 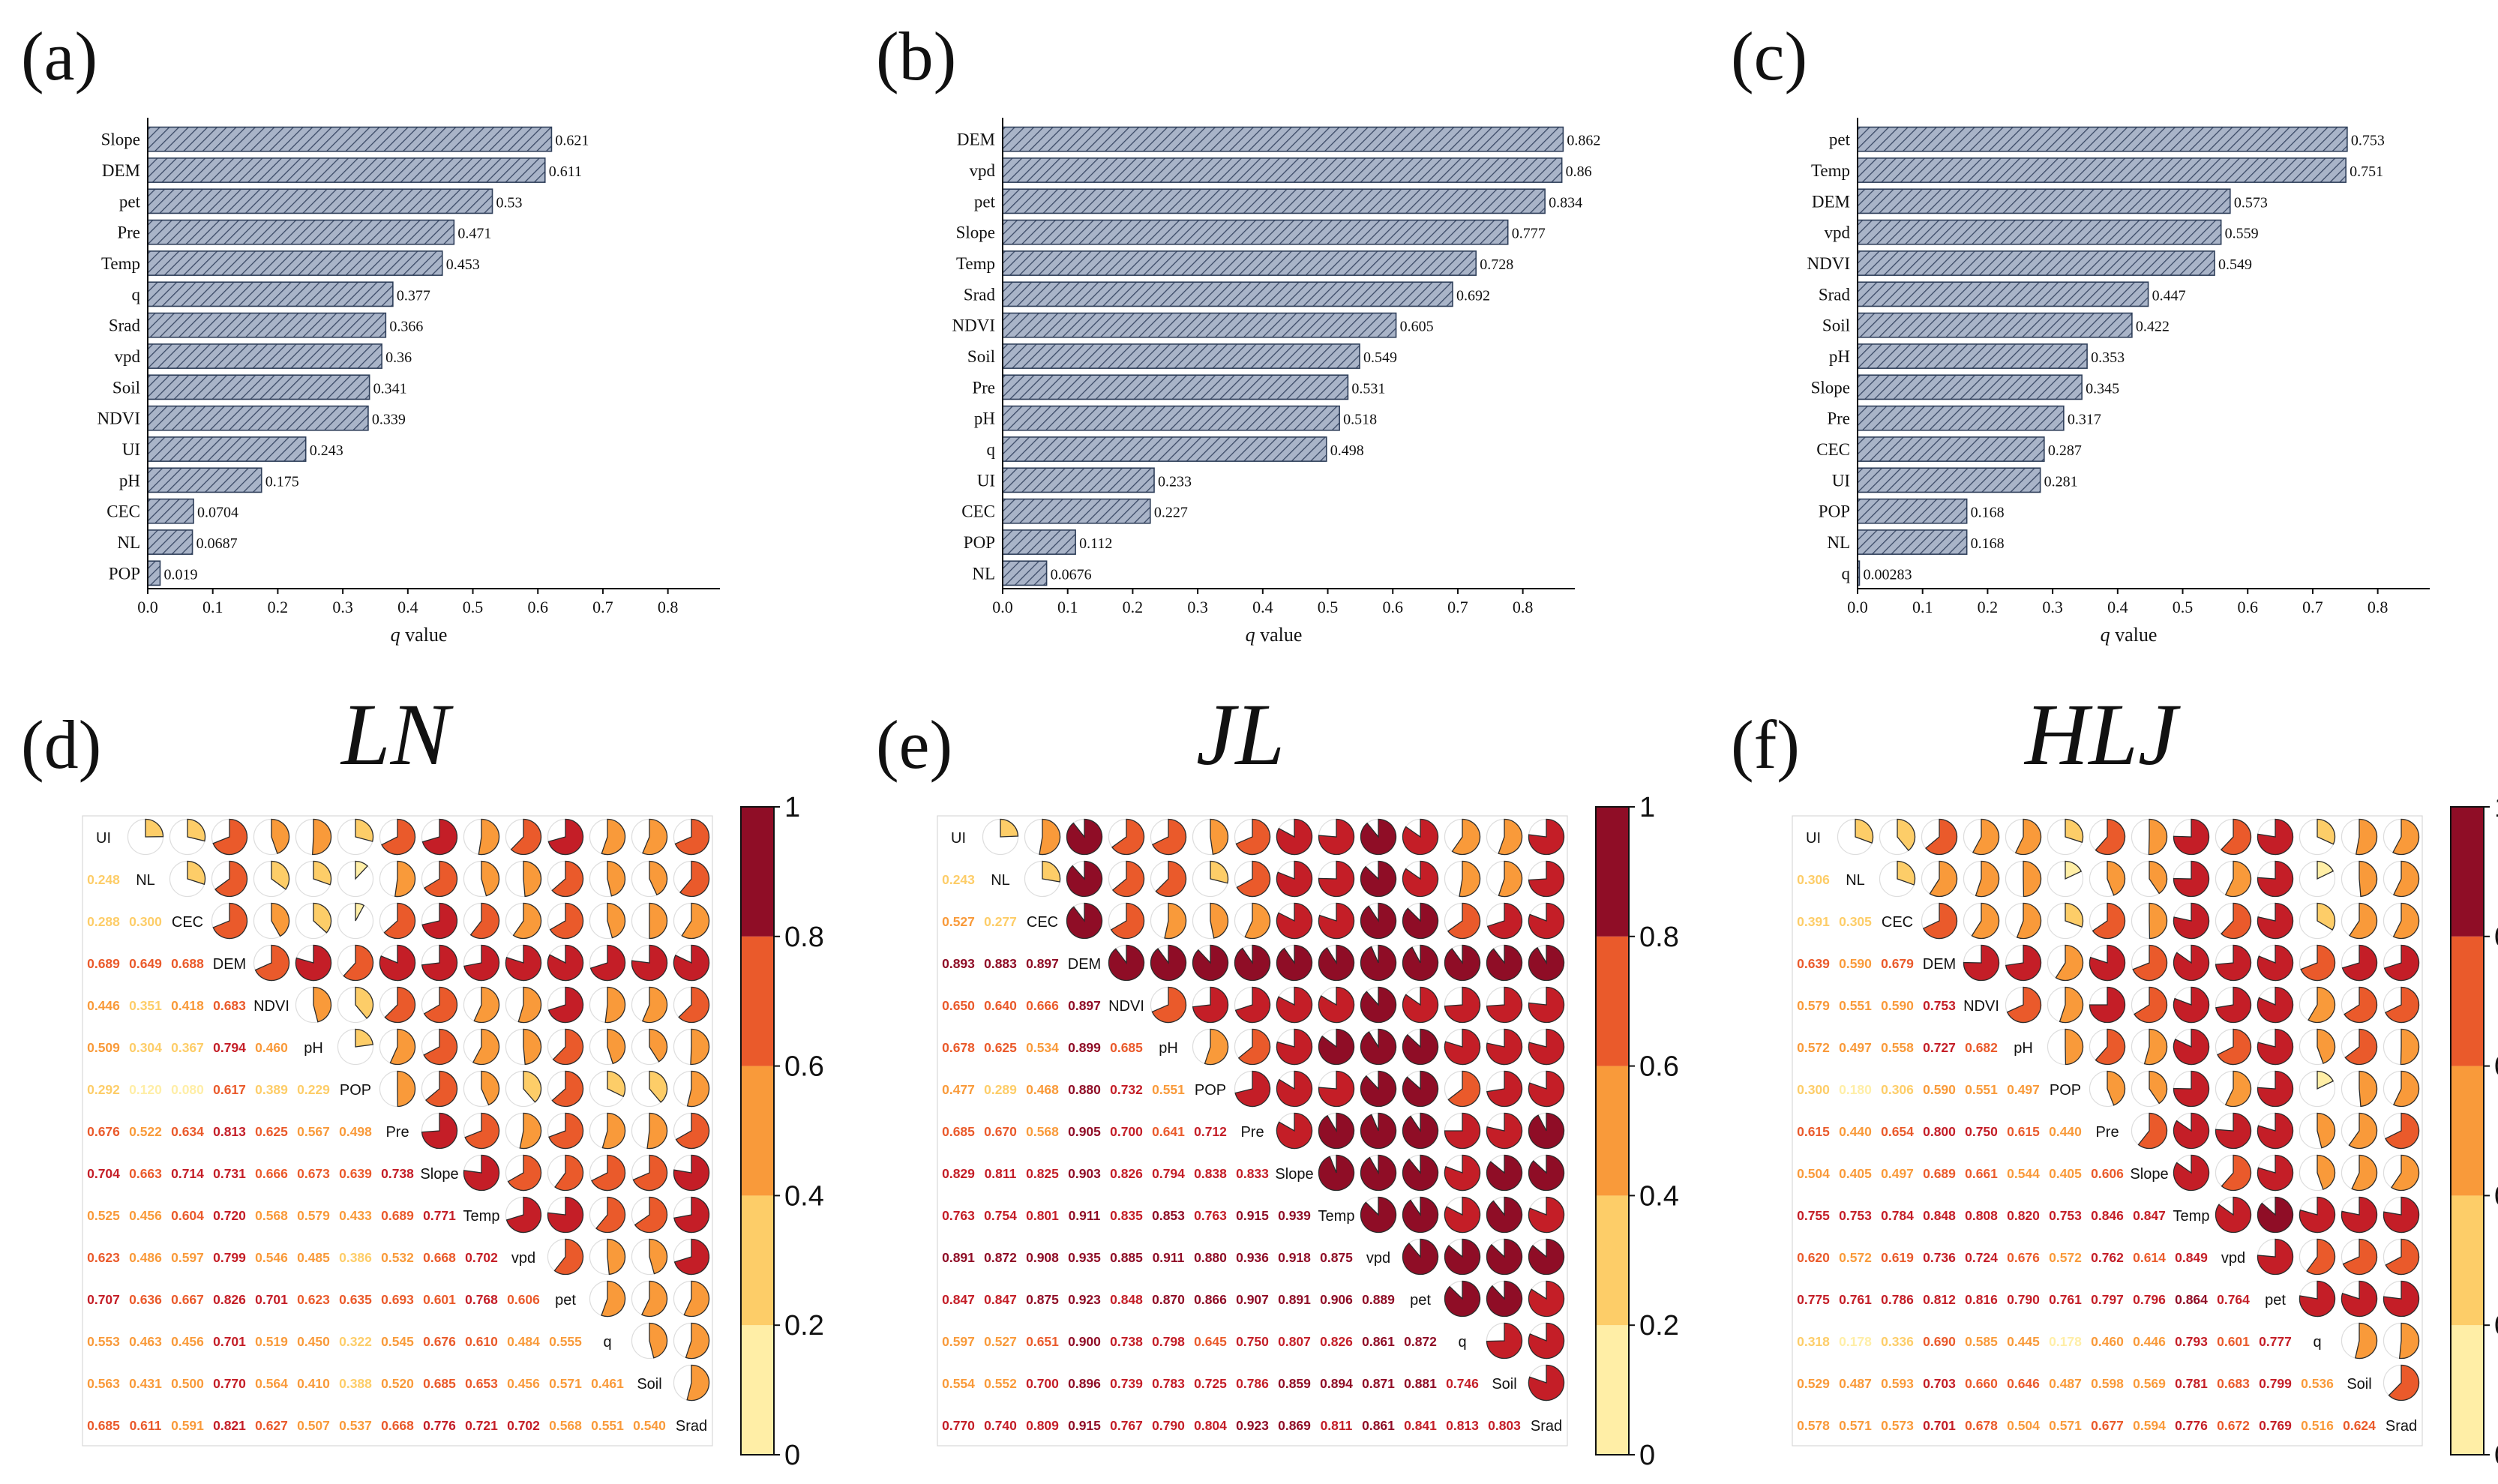 What do you see at coordinates (1084, 1047) in the screenshot?
I see `correlation-value: 0.899` at bounding box center [1084, 1047].